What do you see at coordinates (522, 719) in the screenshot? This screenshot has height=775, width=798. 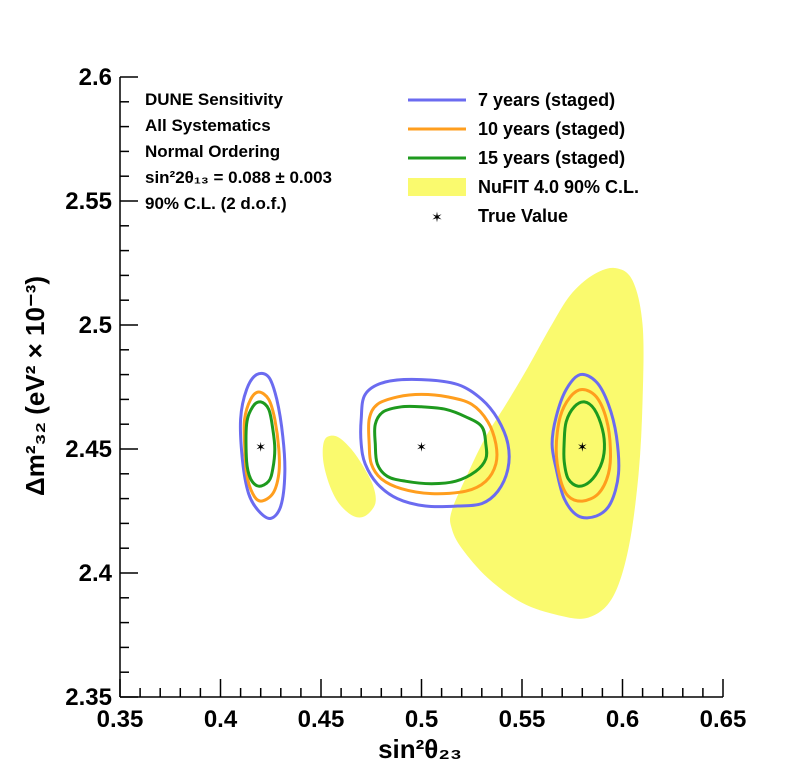 I see `x-tick-label: 0.55` at bounding box center [522, 719].